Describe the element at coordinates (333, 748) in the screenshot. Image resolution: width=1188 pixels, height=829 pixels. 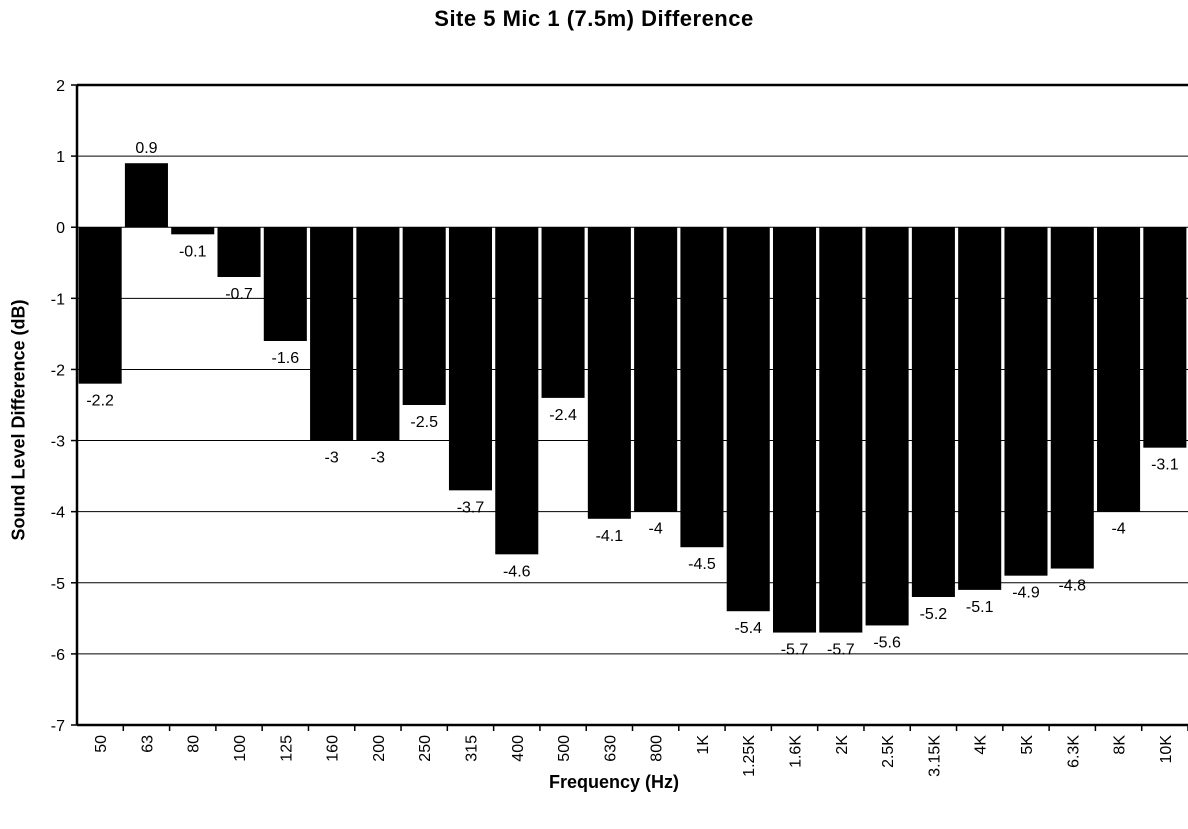
I see `x-tick-label: 160` at that location.